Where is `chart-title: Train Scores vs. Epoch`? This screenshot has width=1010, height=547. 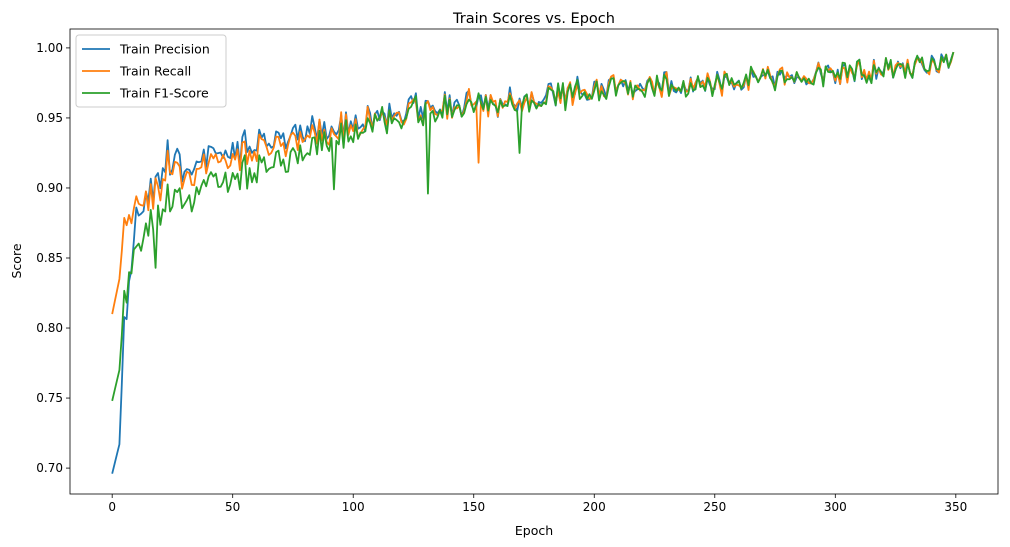 chart-title: Train Scores vs. Epoch is located at coordinates (533, 19).